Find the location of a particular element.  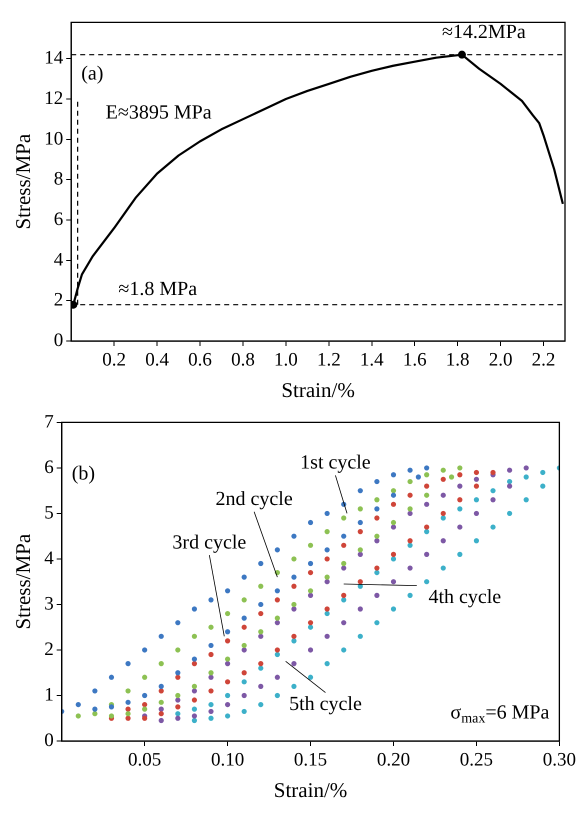

y-tick-label: 3 is located at coordinates (49, 603).